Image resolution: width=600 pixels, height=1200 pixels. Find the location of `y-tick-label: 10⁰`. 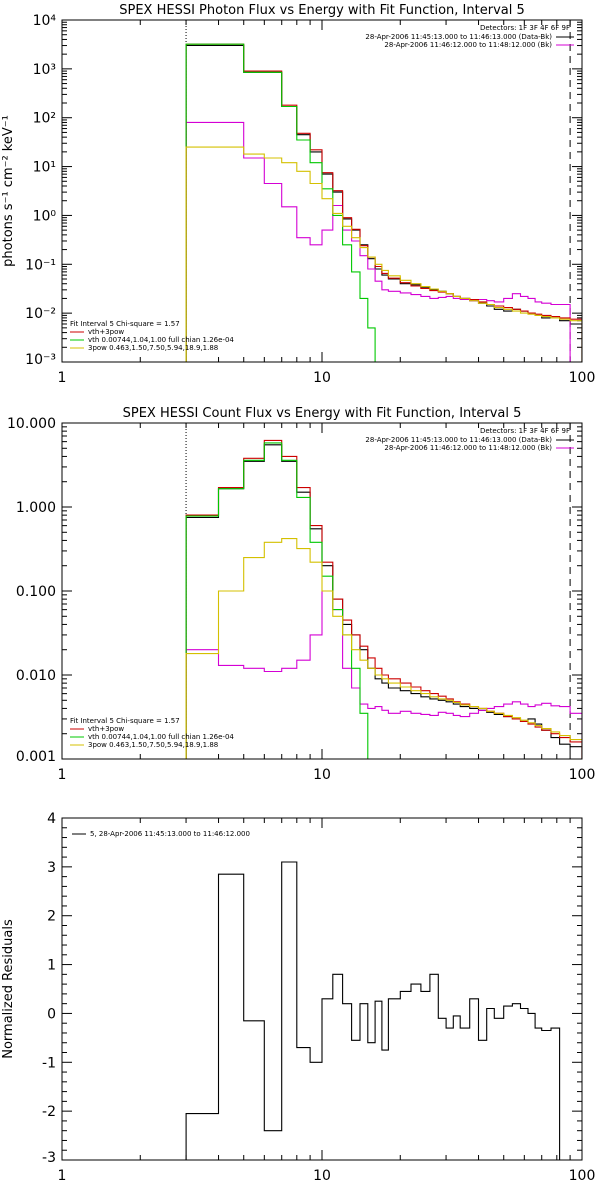

y-tick-label: 10⁰ is located at coordinates (45, 216).